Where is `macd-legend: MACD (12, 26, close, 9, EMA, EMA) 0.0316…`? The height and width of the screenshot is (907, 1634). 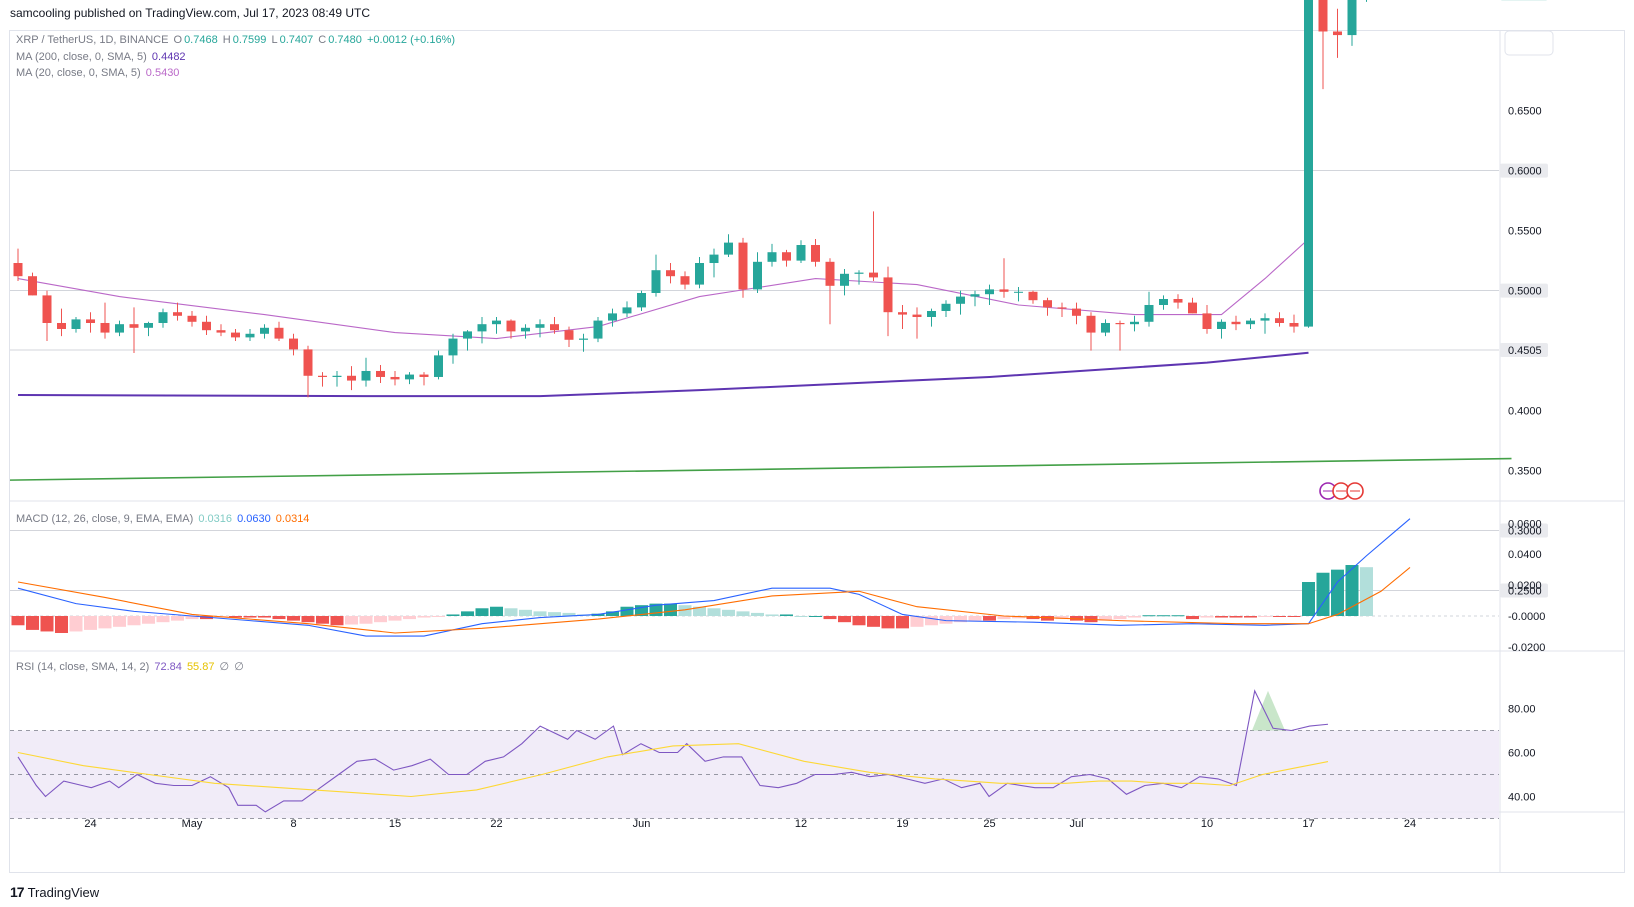
macd-legend: MACD (12, 26, close, 9, EMA, EMA) 0.0316… is located at coordinates (163, 519).